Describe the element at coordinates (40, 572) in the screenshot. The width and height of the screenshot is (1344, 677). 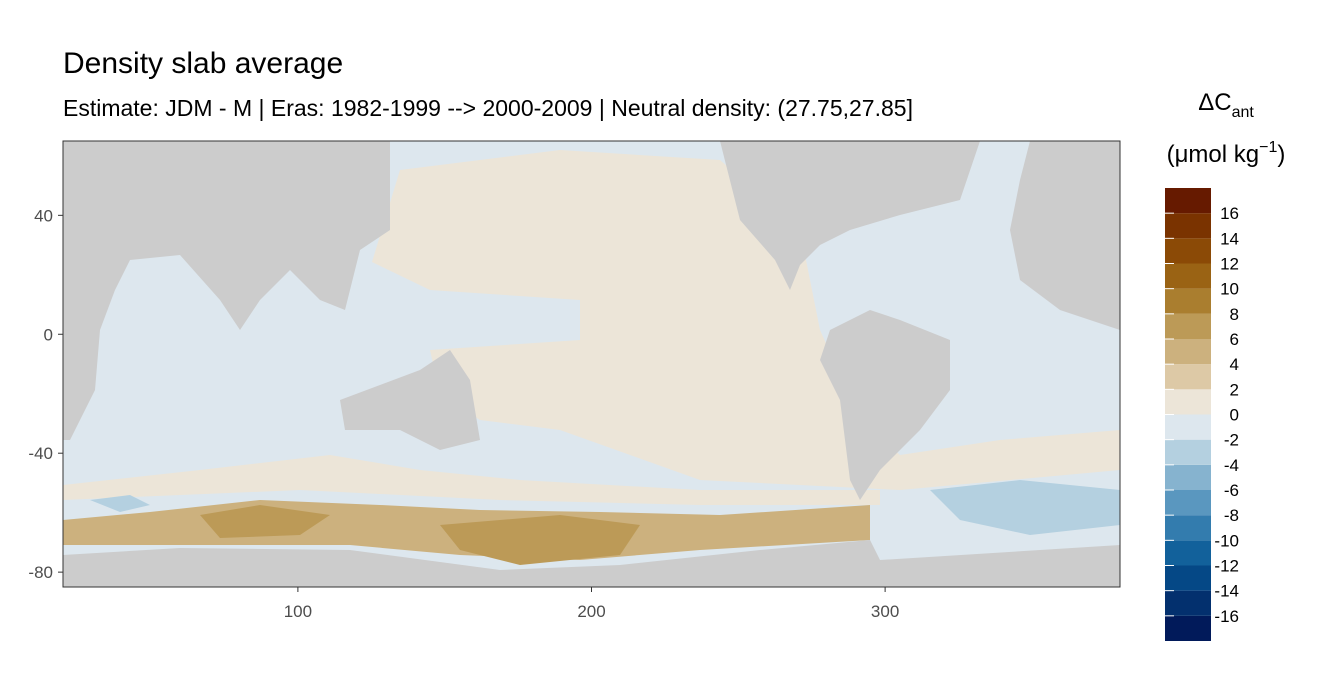
I see `y-tick-label: -80` at that location.